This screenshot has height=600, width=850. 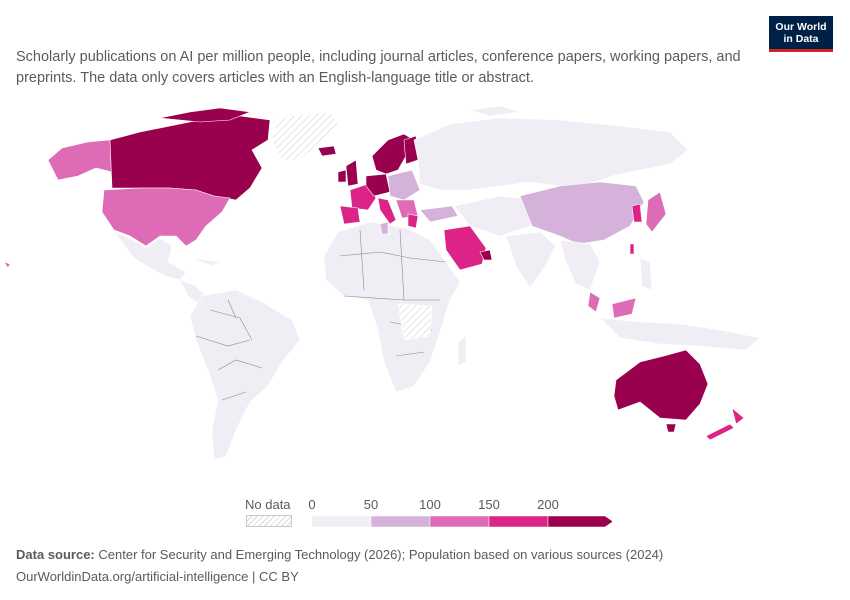 What do you see at coordinates (489, 504) in the screenshot?
I see `legend-tick-150: 150` at bounding box center [489, 504].